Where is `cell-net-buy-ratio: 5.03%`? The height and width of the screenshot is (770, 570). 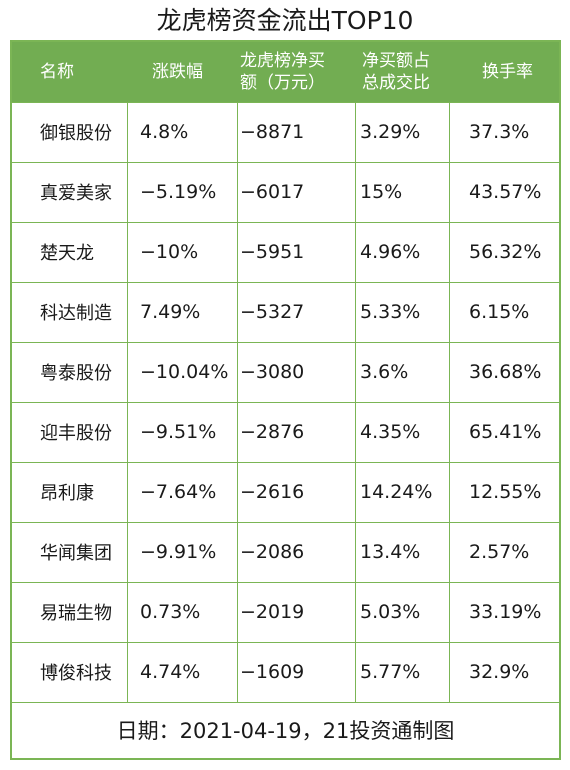 cell-net-buy-ratio: 5.03% is located at coordinates (390, 612).